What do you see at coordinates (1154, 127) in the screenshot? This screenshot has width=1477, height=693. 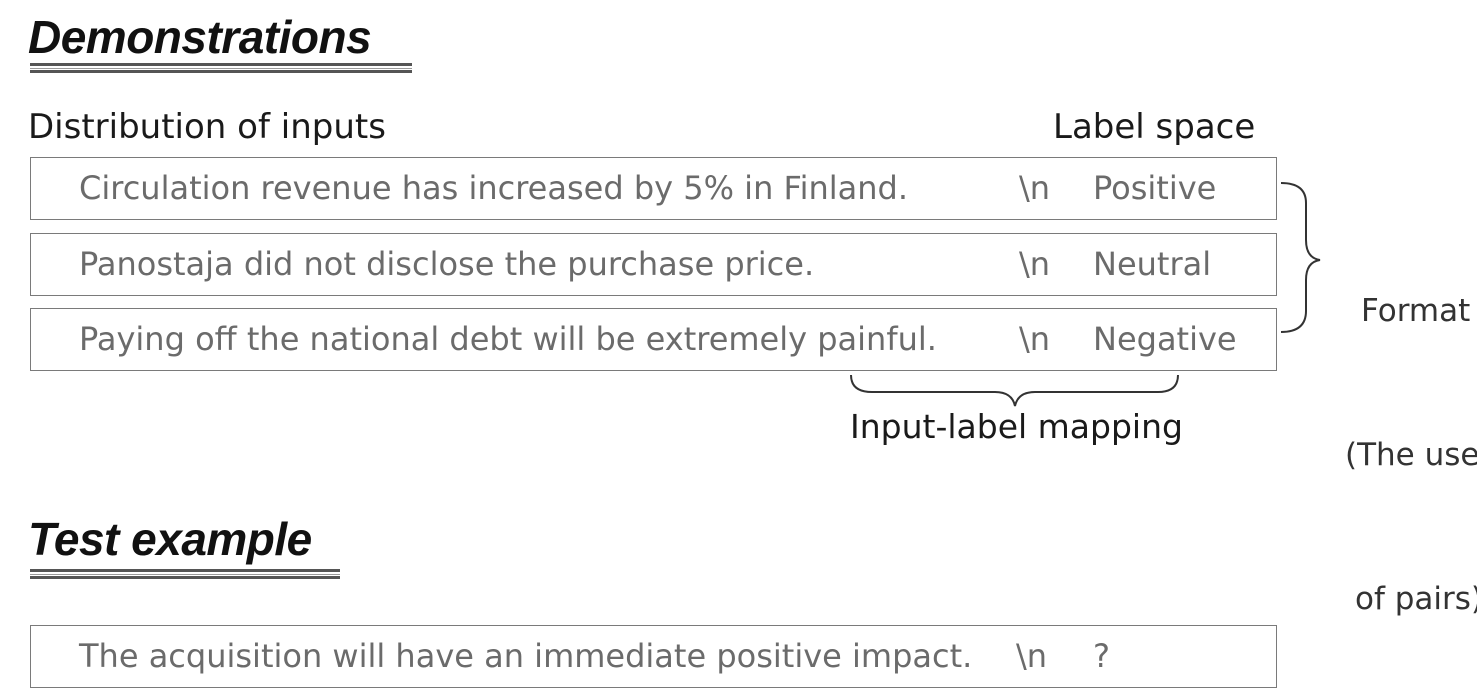 I see `label-space-label: Label space` at bounding box center [1154, 127].